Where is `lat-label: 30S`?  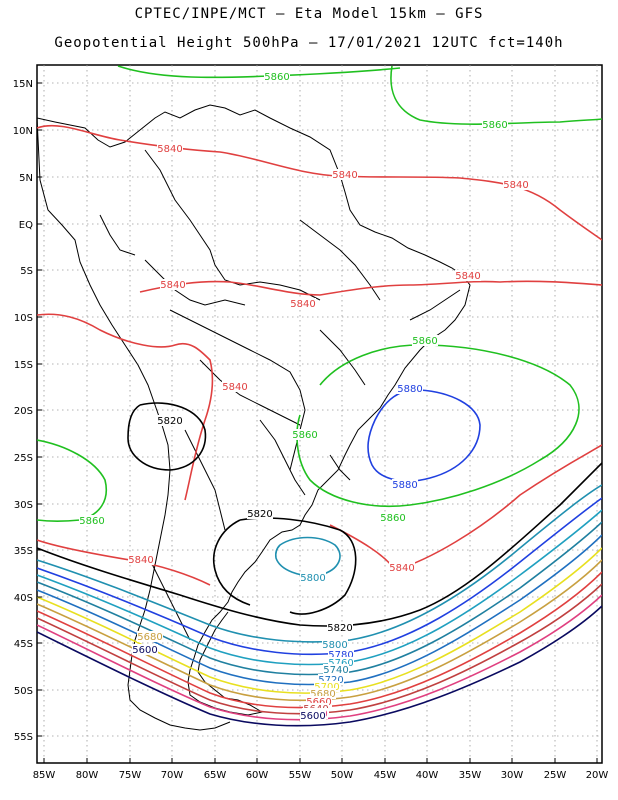
lat-label: 30S is located at coordinates (23, 505).